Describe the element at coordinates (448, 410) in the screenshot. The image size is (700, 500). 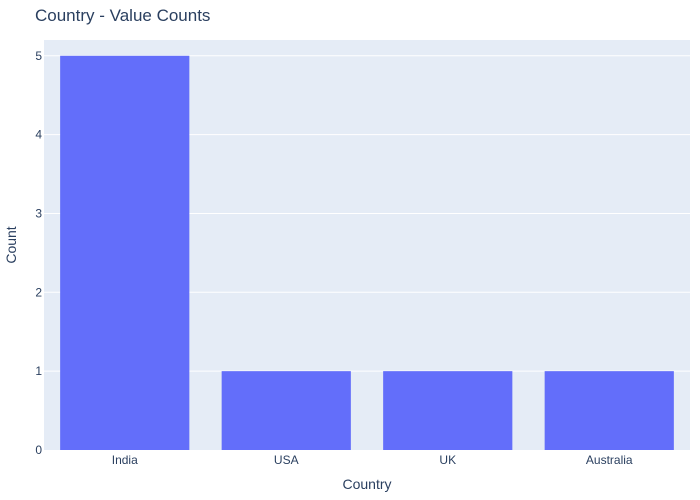
I see `bar-uk` at that location.